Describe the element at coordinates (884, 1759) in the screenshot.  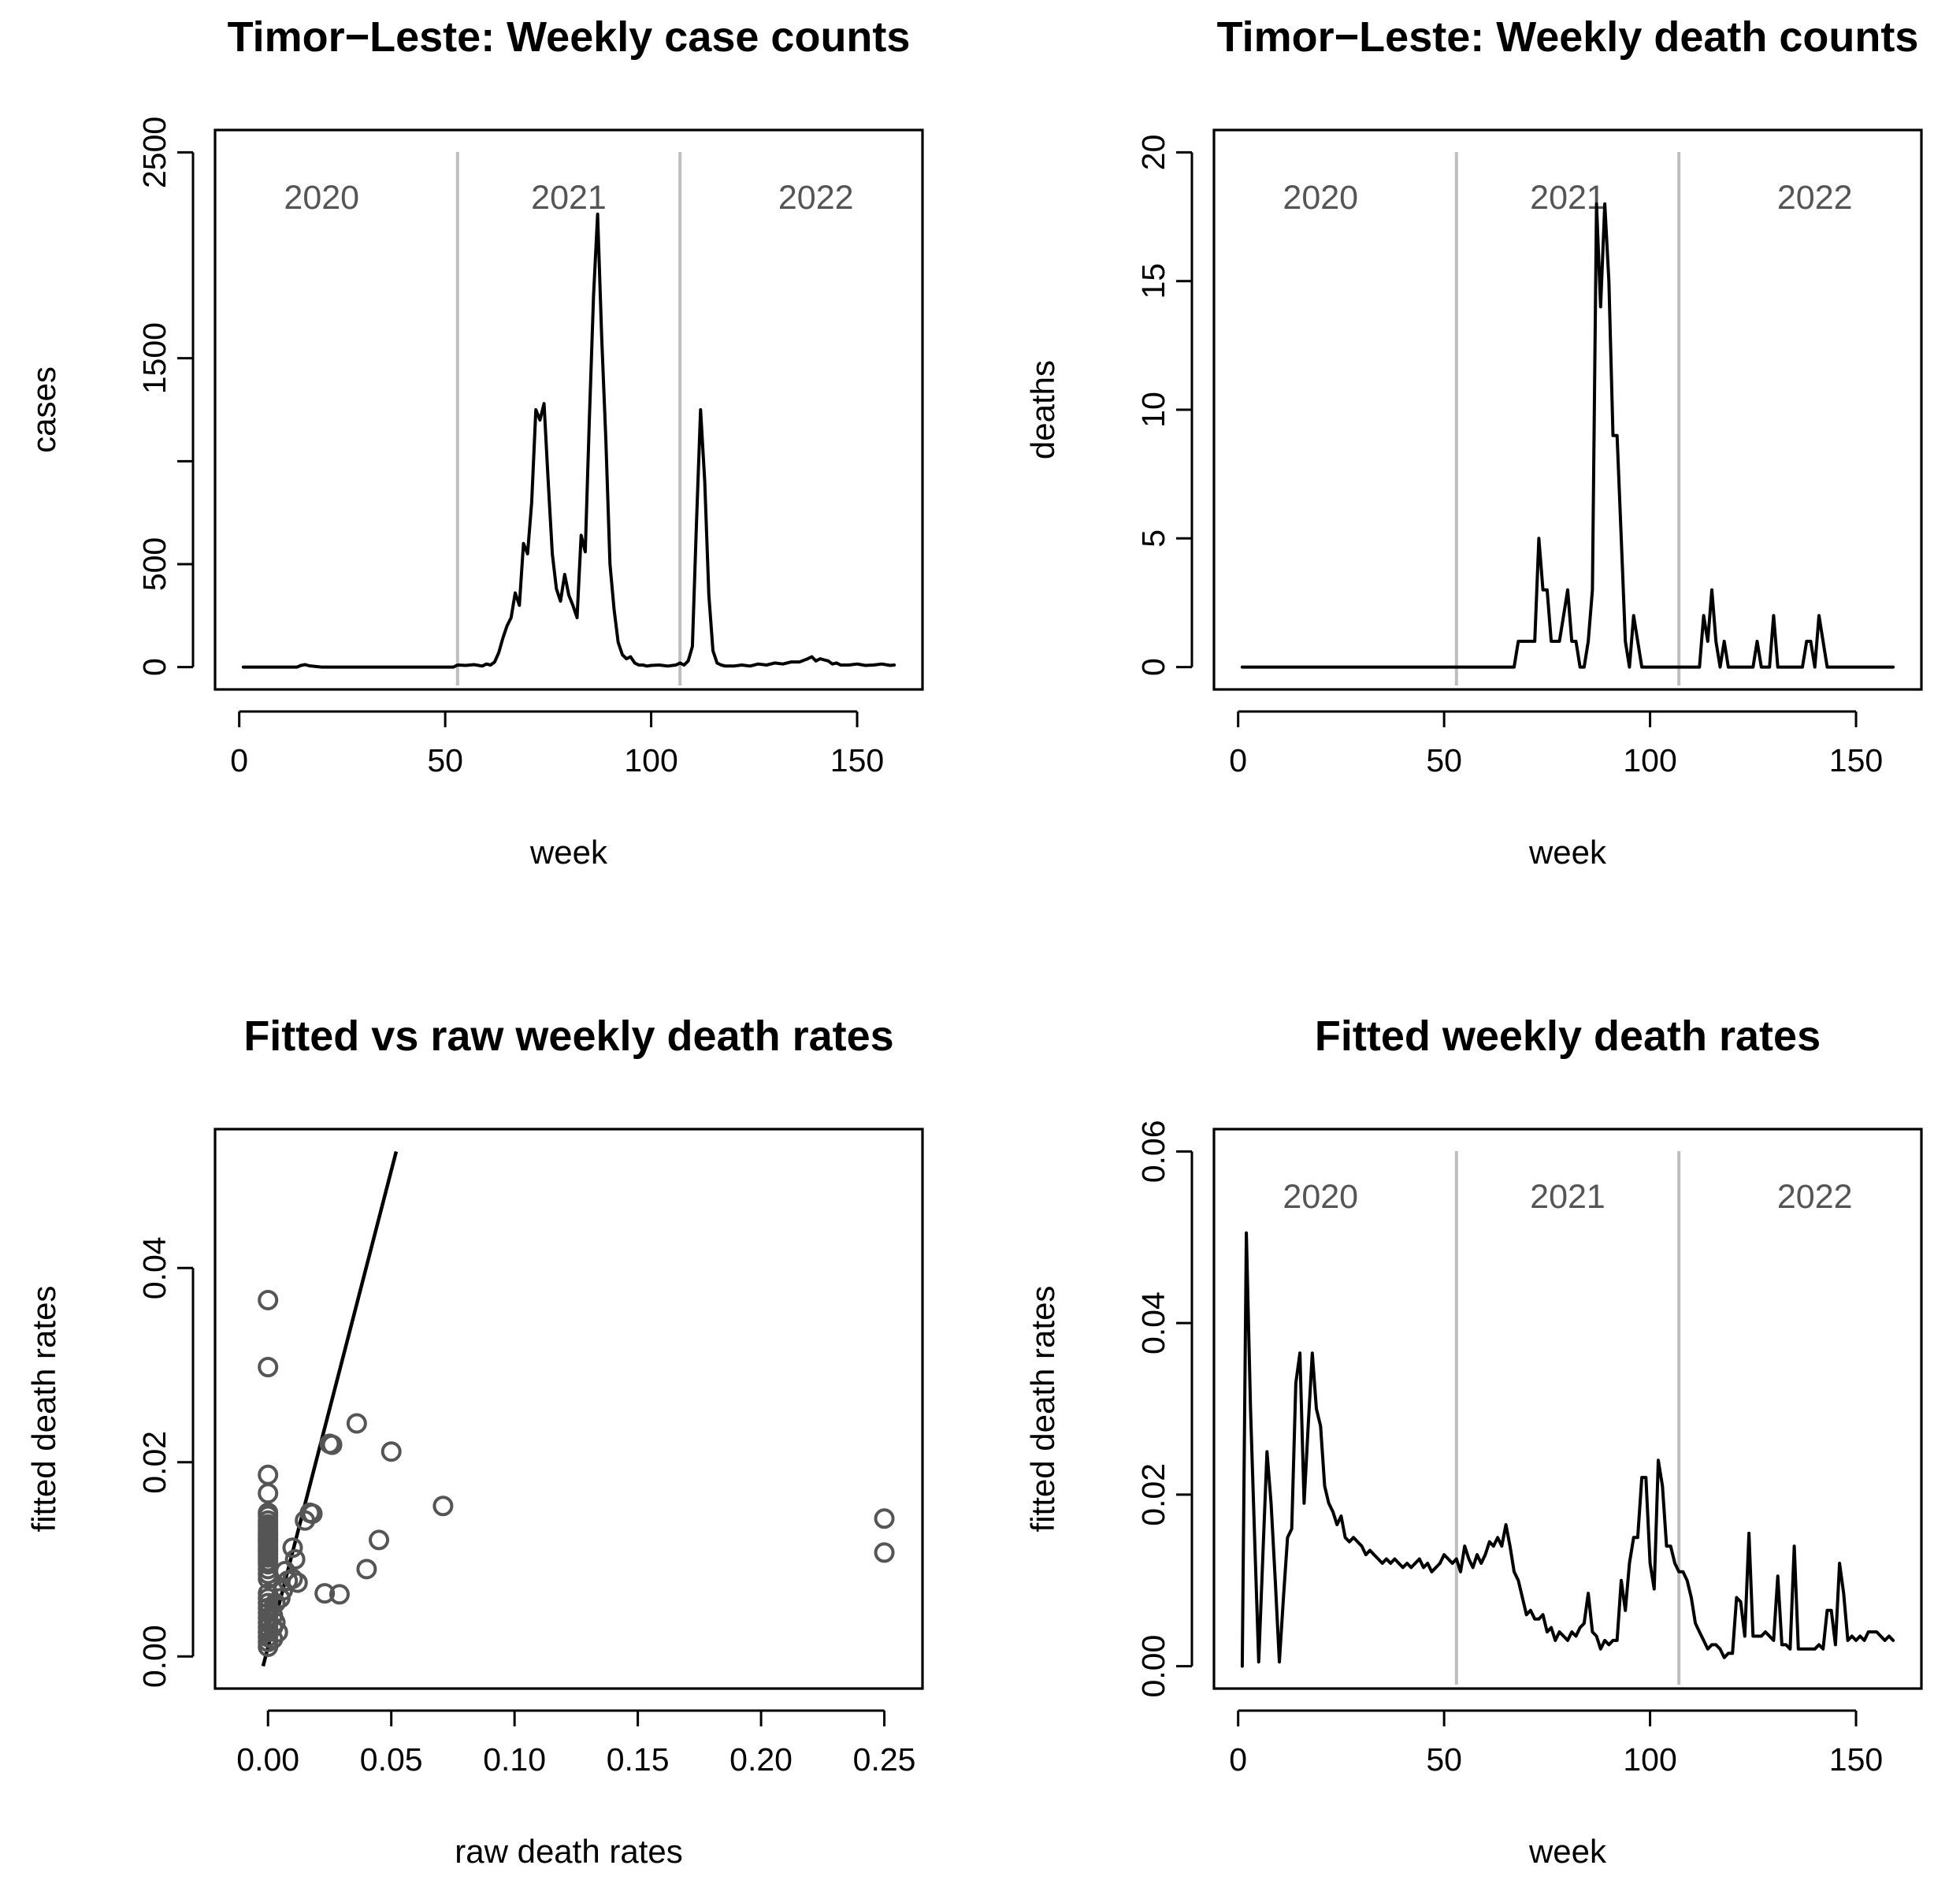
I see `x-tick-label: 0.25` at that location.